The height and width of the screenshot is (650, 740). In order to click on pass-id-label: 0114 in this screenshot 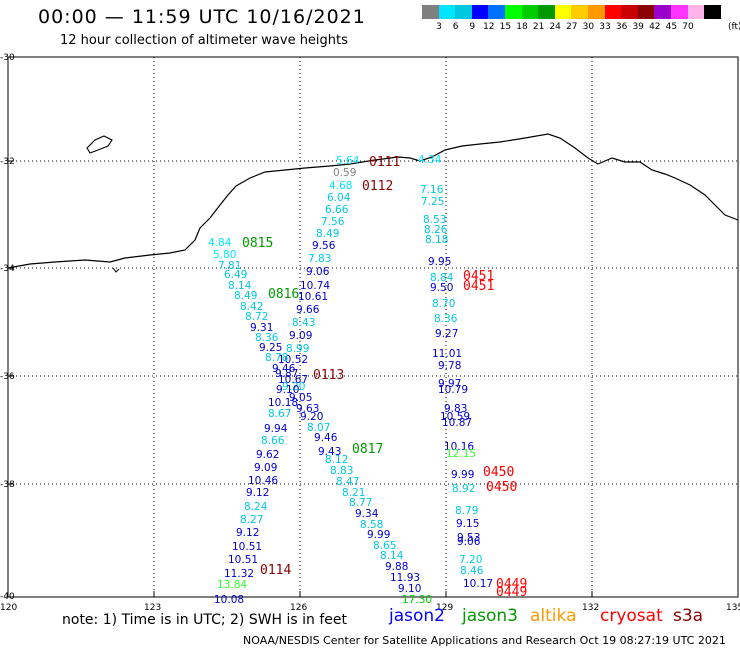, I will do `click(276, 570)`.